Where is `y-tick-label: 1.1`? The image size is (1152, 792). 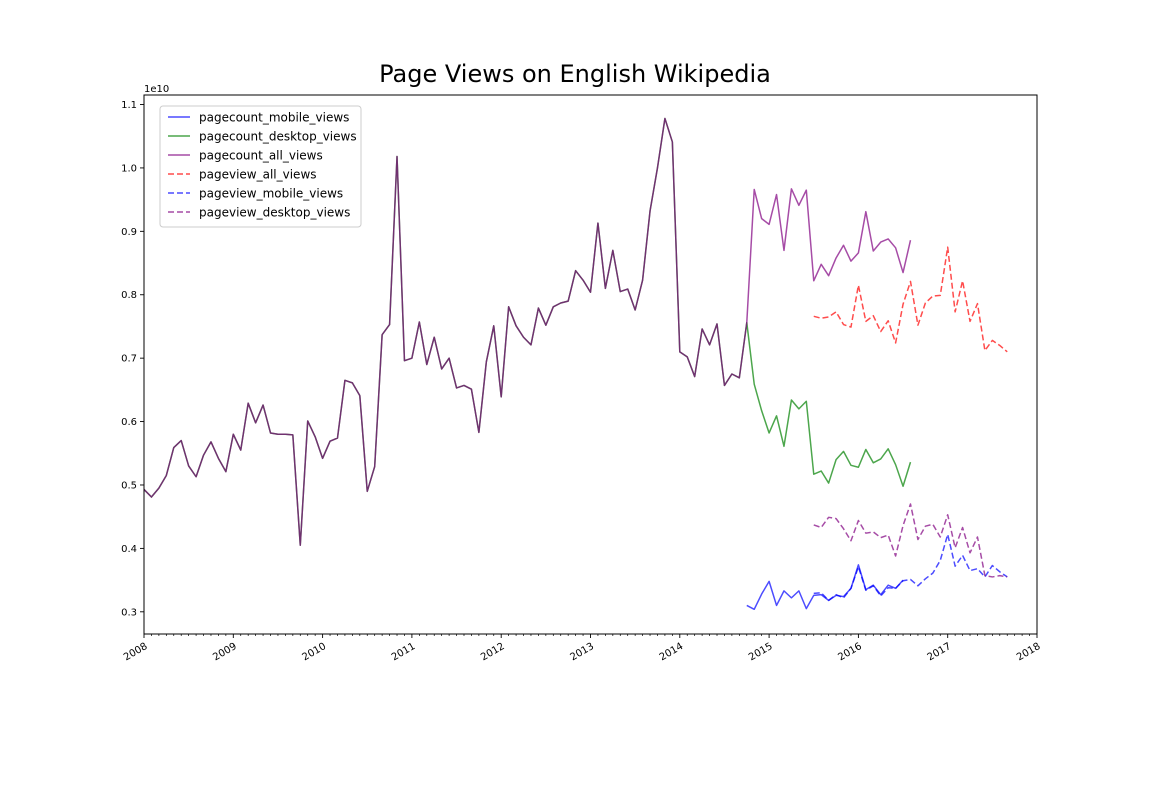
y-tick-label: 1.1 is located at coordinates (129, 105).